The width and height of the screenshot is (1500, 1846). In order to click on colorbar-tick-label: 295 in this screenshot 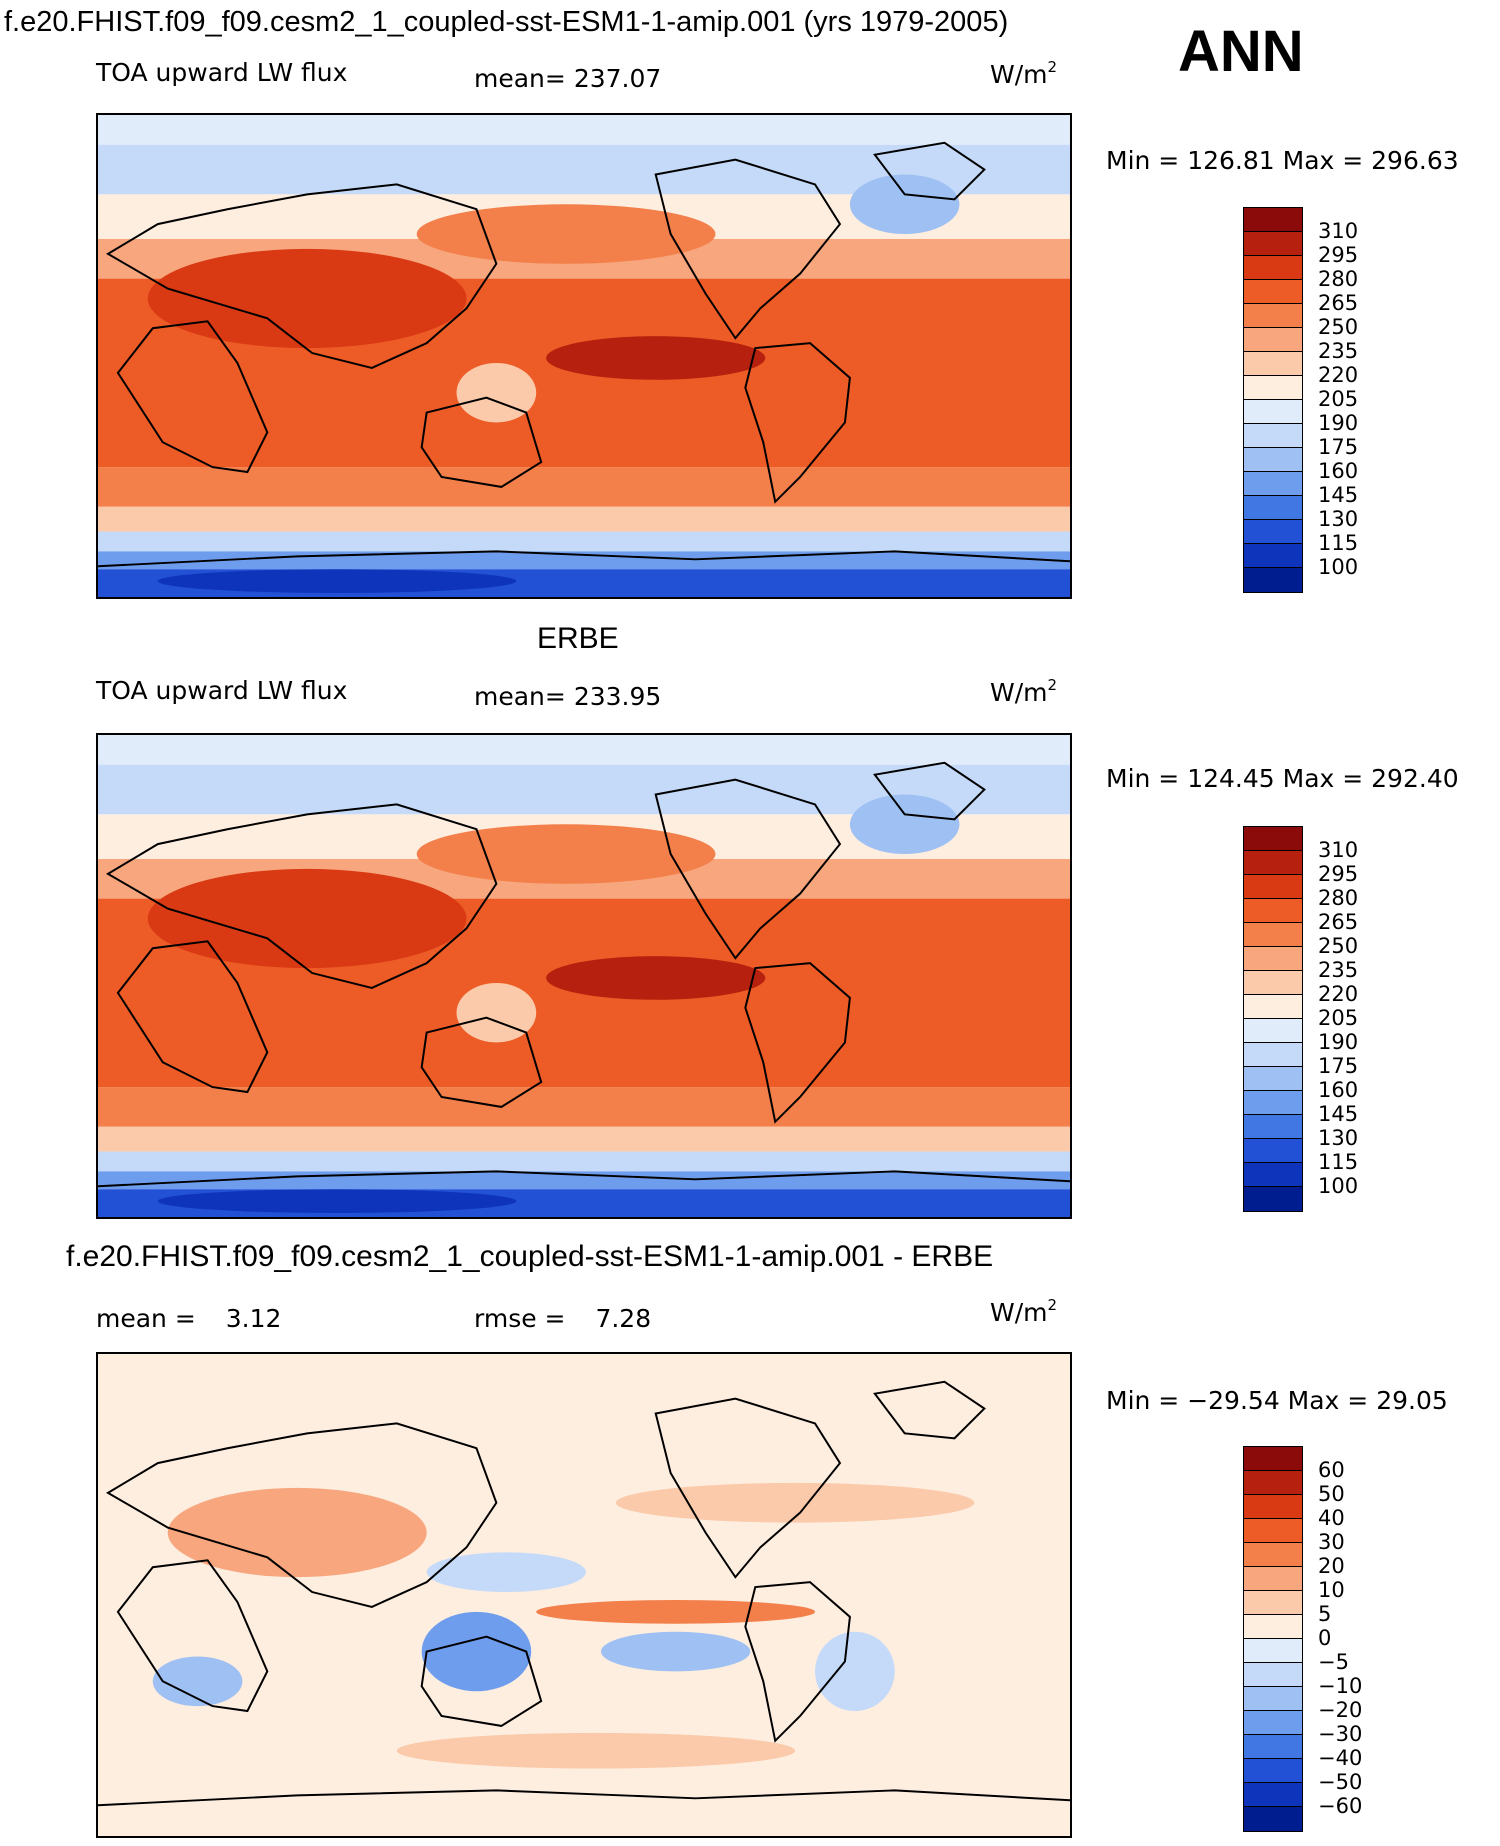, I will do `click(1338, 255)`.